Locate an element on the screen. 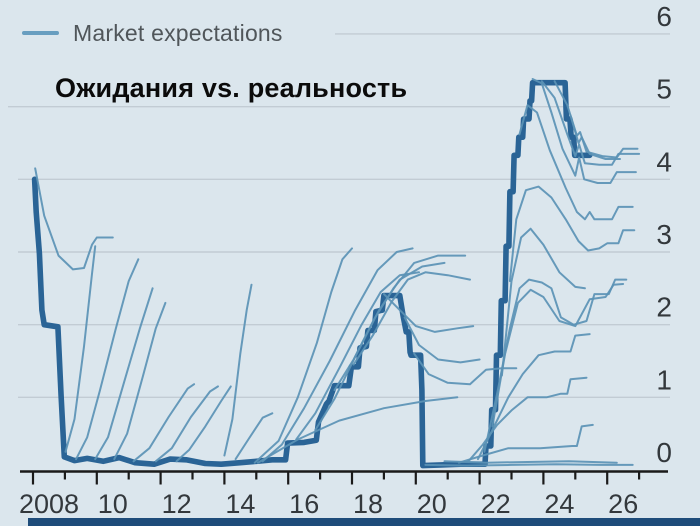  expectation-2015a-line is located at coordinates (303, 355).